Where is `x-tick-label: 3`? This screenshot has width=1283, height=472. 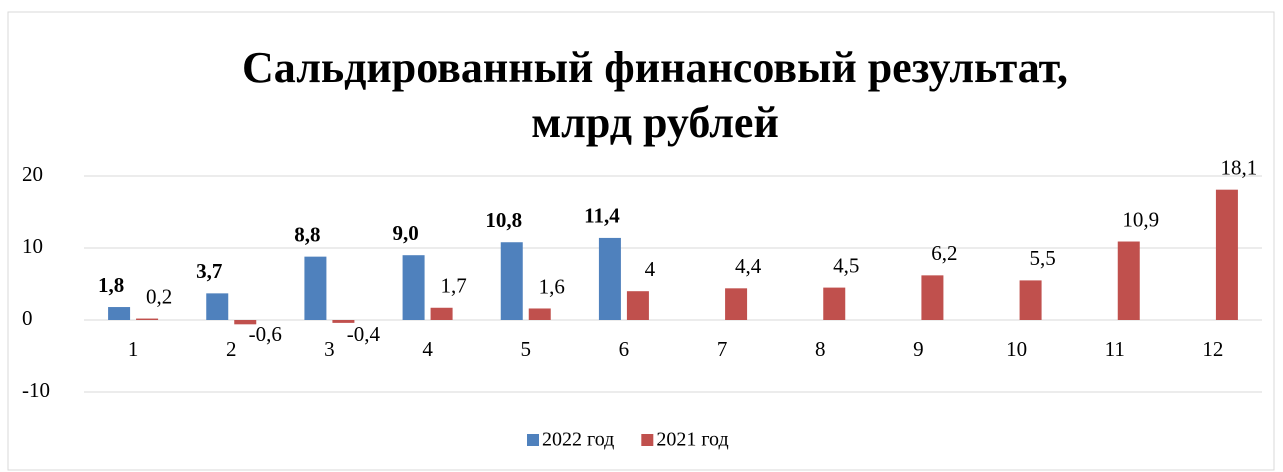 x-tick-label: 3 is located at coordinates (329, 349).